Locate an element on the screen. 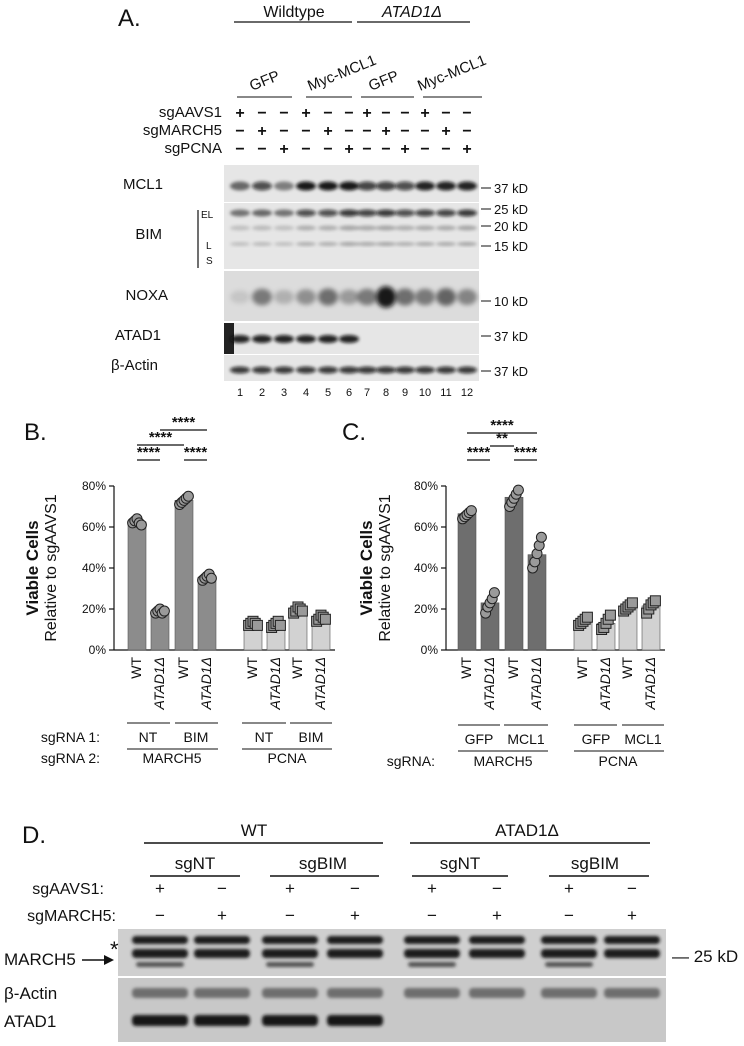 The image size is (744, 1046). lane-number: 7 is located at coordinates (367, 393).